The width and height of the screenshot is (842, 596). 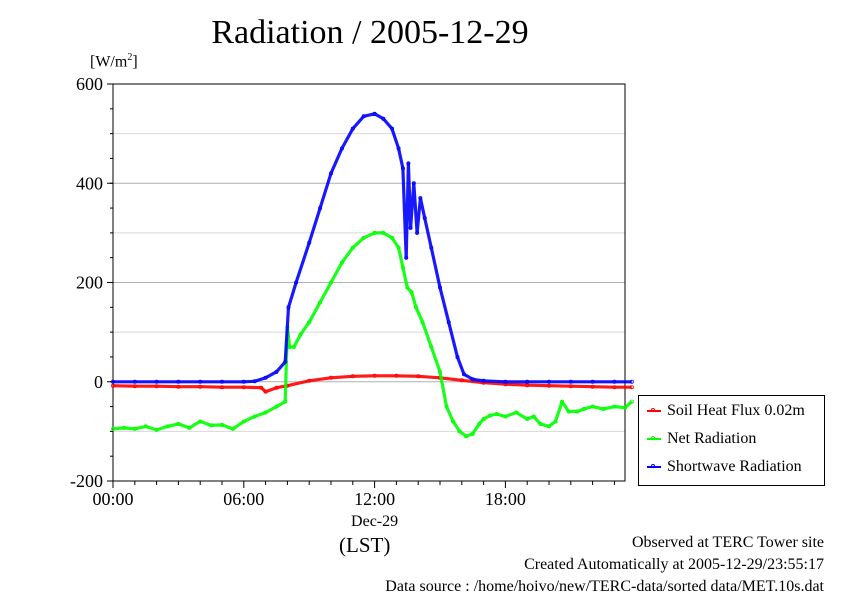 I want to click on x-tick-label: 12:00, so click(x=374, y=499).